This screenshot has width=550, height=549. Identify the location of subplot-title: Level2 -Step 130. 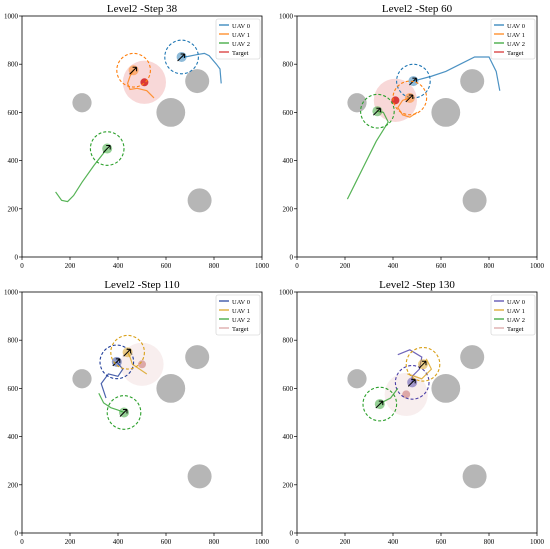
(417, 285).